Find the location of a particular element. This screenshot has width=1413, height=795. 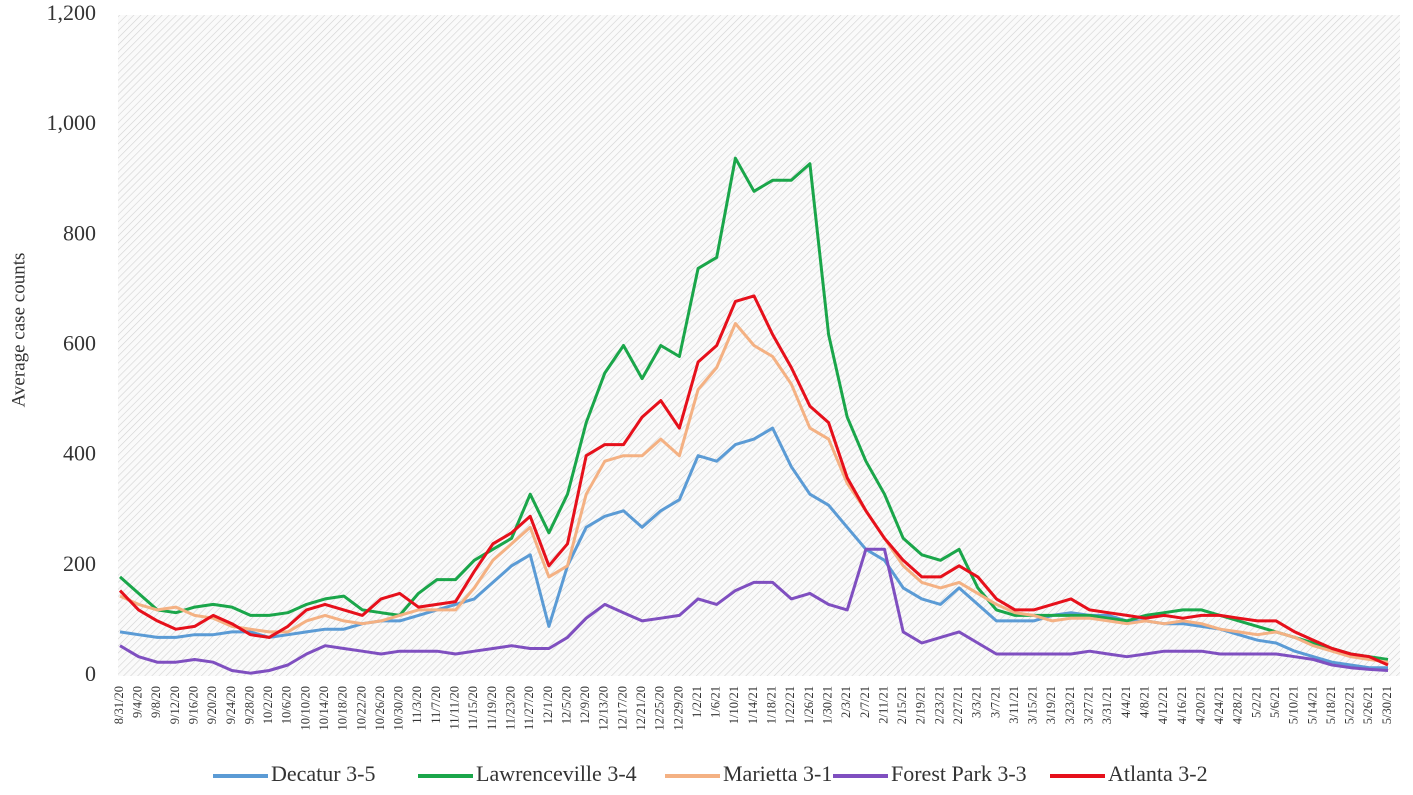

y-axis-label: Average case counts is located at coordinates (18, 330).